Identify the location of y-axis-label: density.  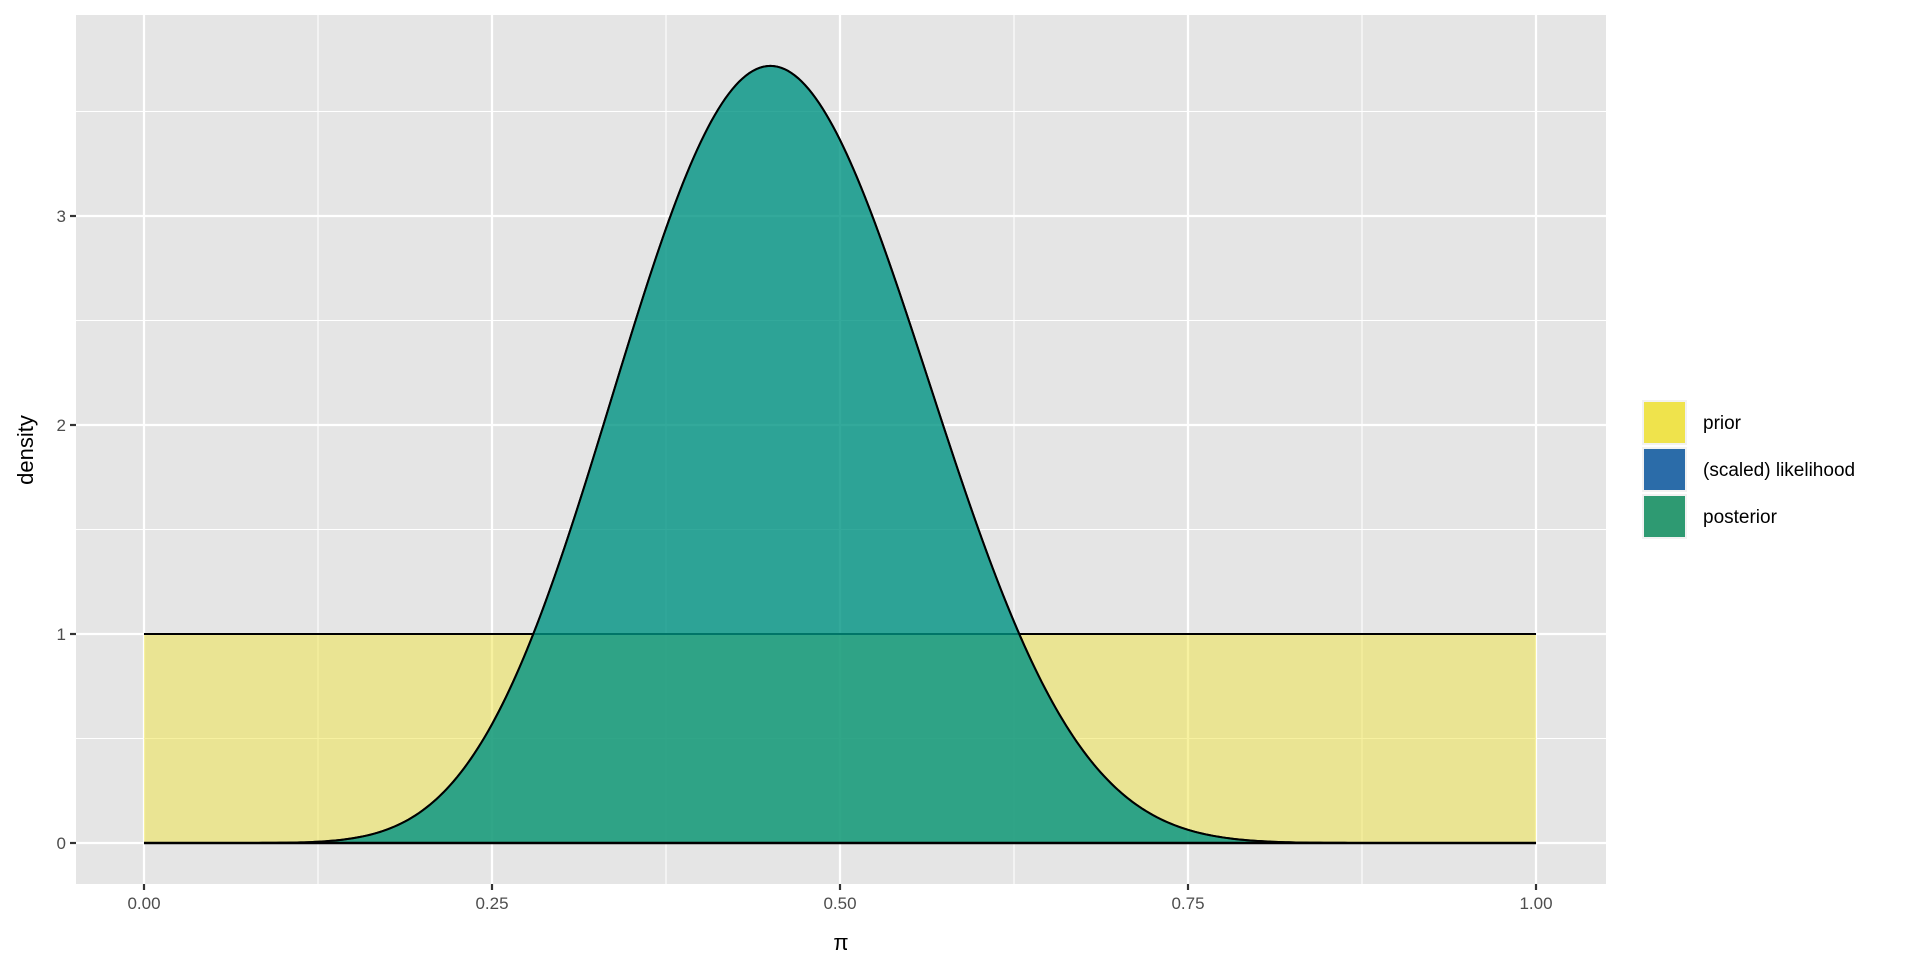
(25, 450).